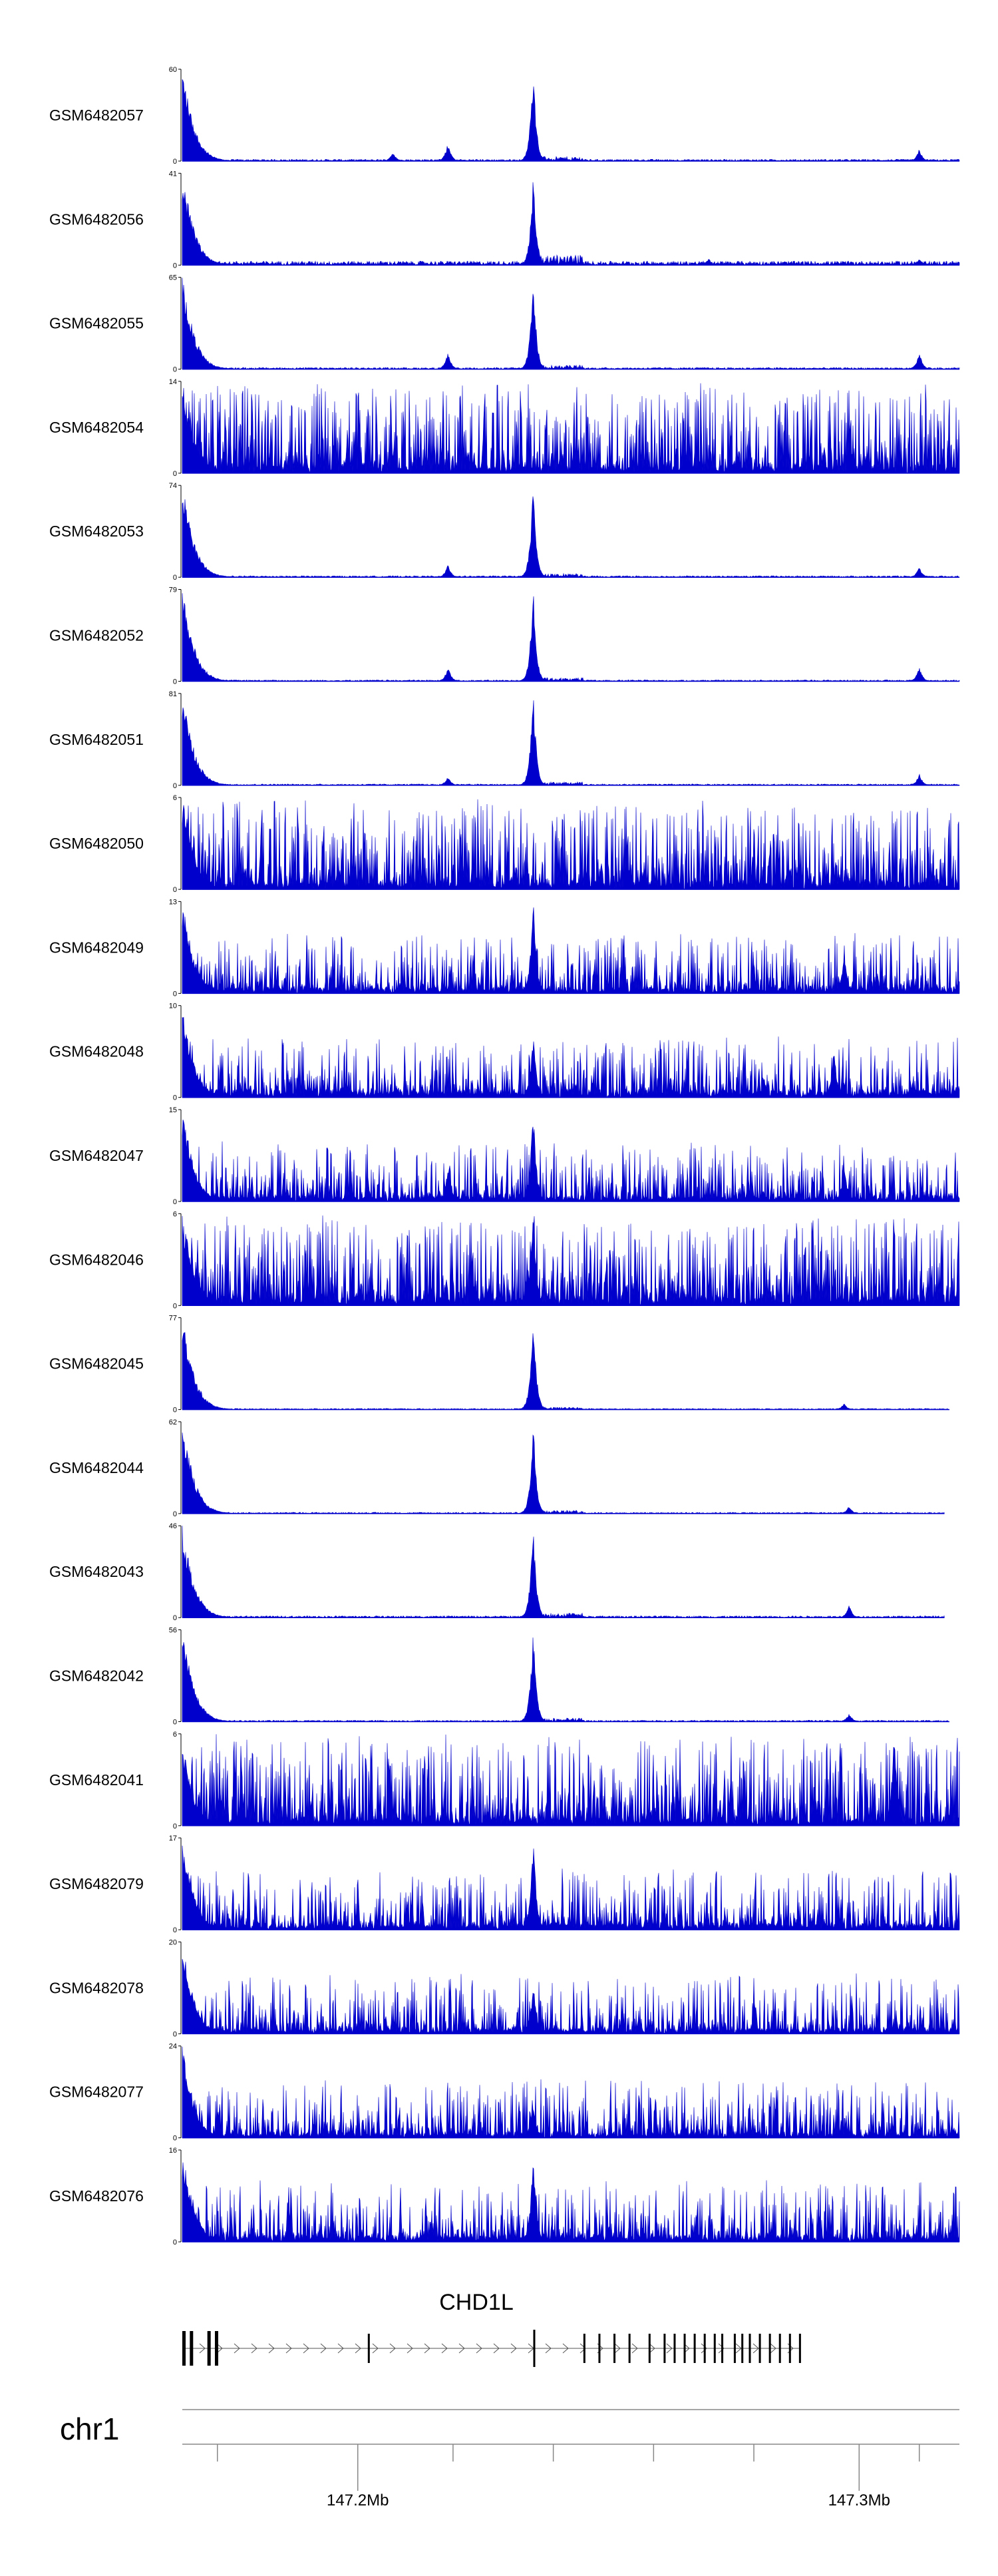 This screenshot has width=998, height=2576. Describe the element at coordinates (859, 2500) in the screenshot. I see `axis-tick-label: 147.3Mb` at that location.